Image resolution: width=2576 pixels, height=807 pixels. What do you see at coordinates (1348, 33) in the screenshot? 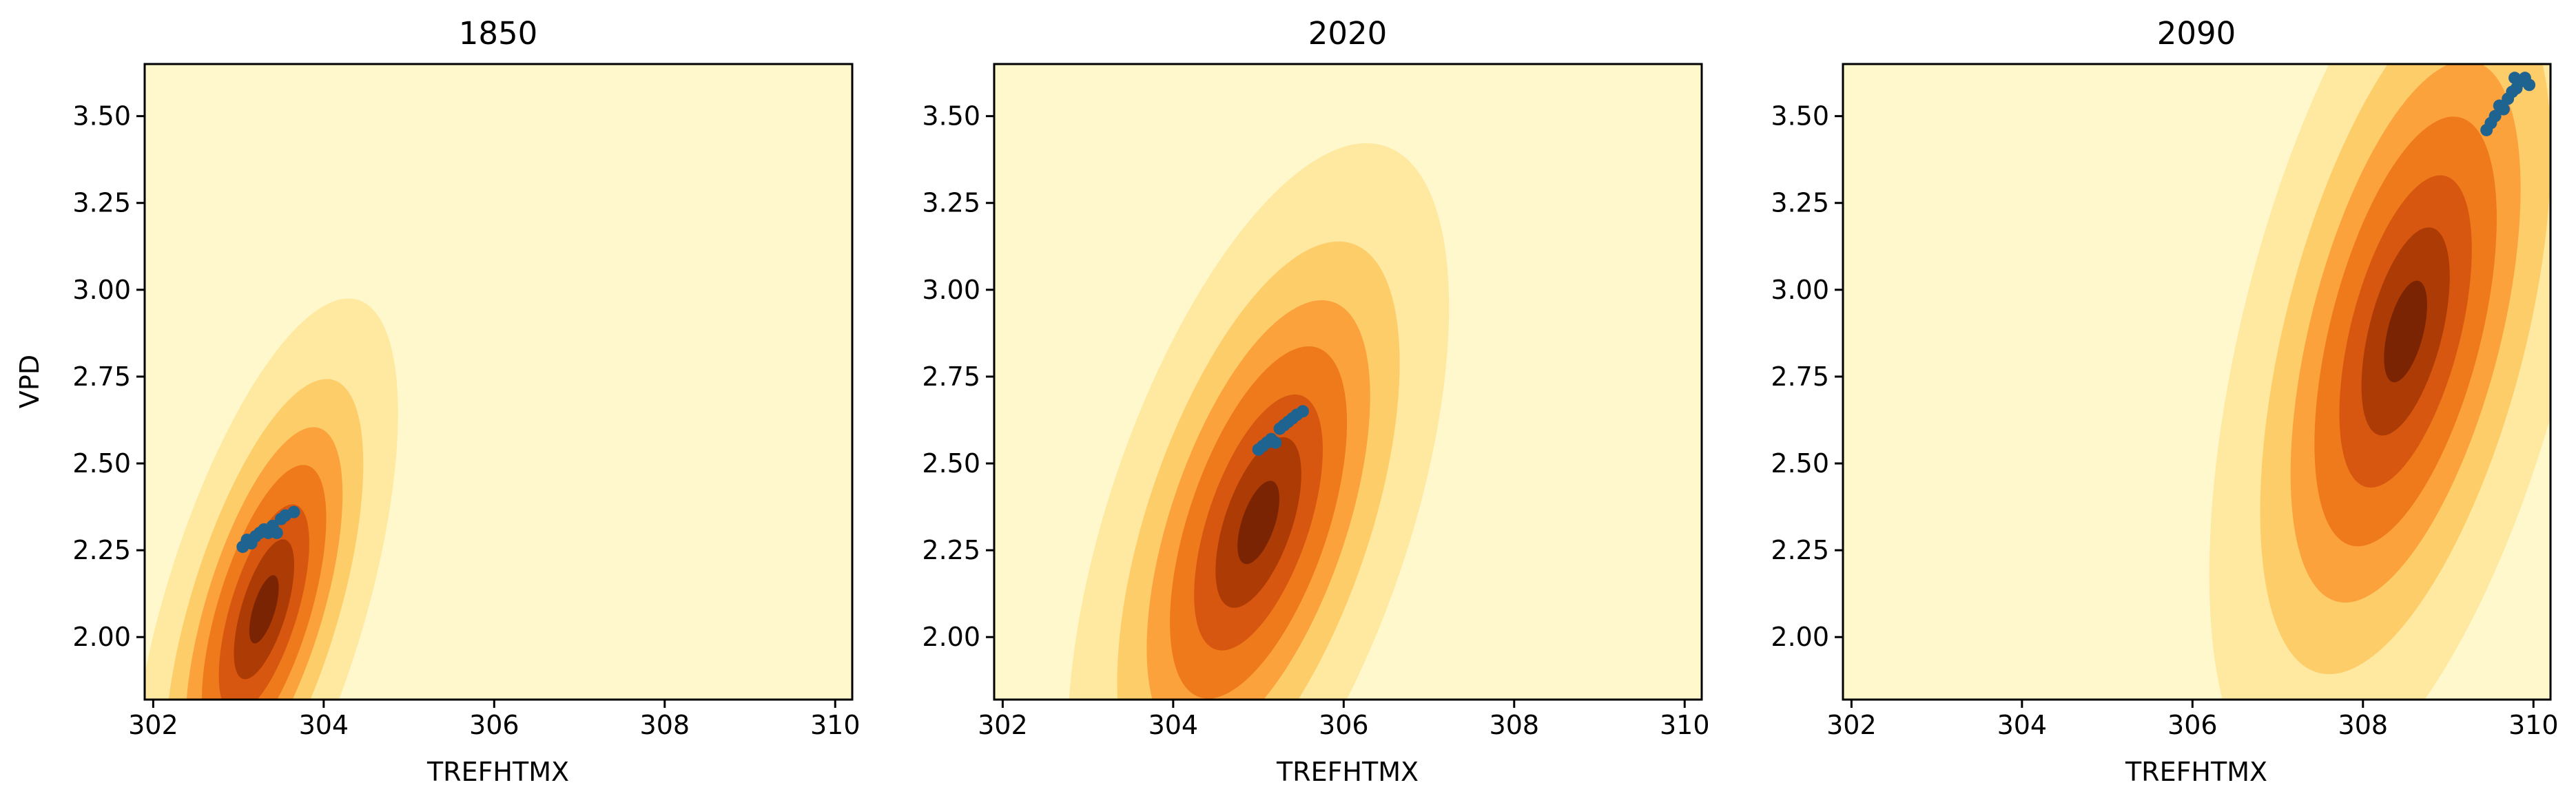
I see `panel-title: 2020` at bounding box center [1348, 33].